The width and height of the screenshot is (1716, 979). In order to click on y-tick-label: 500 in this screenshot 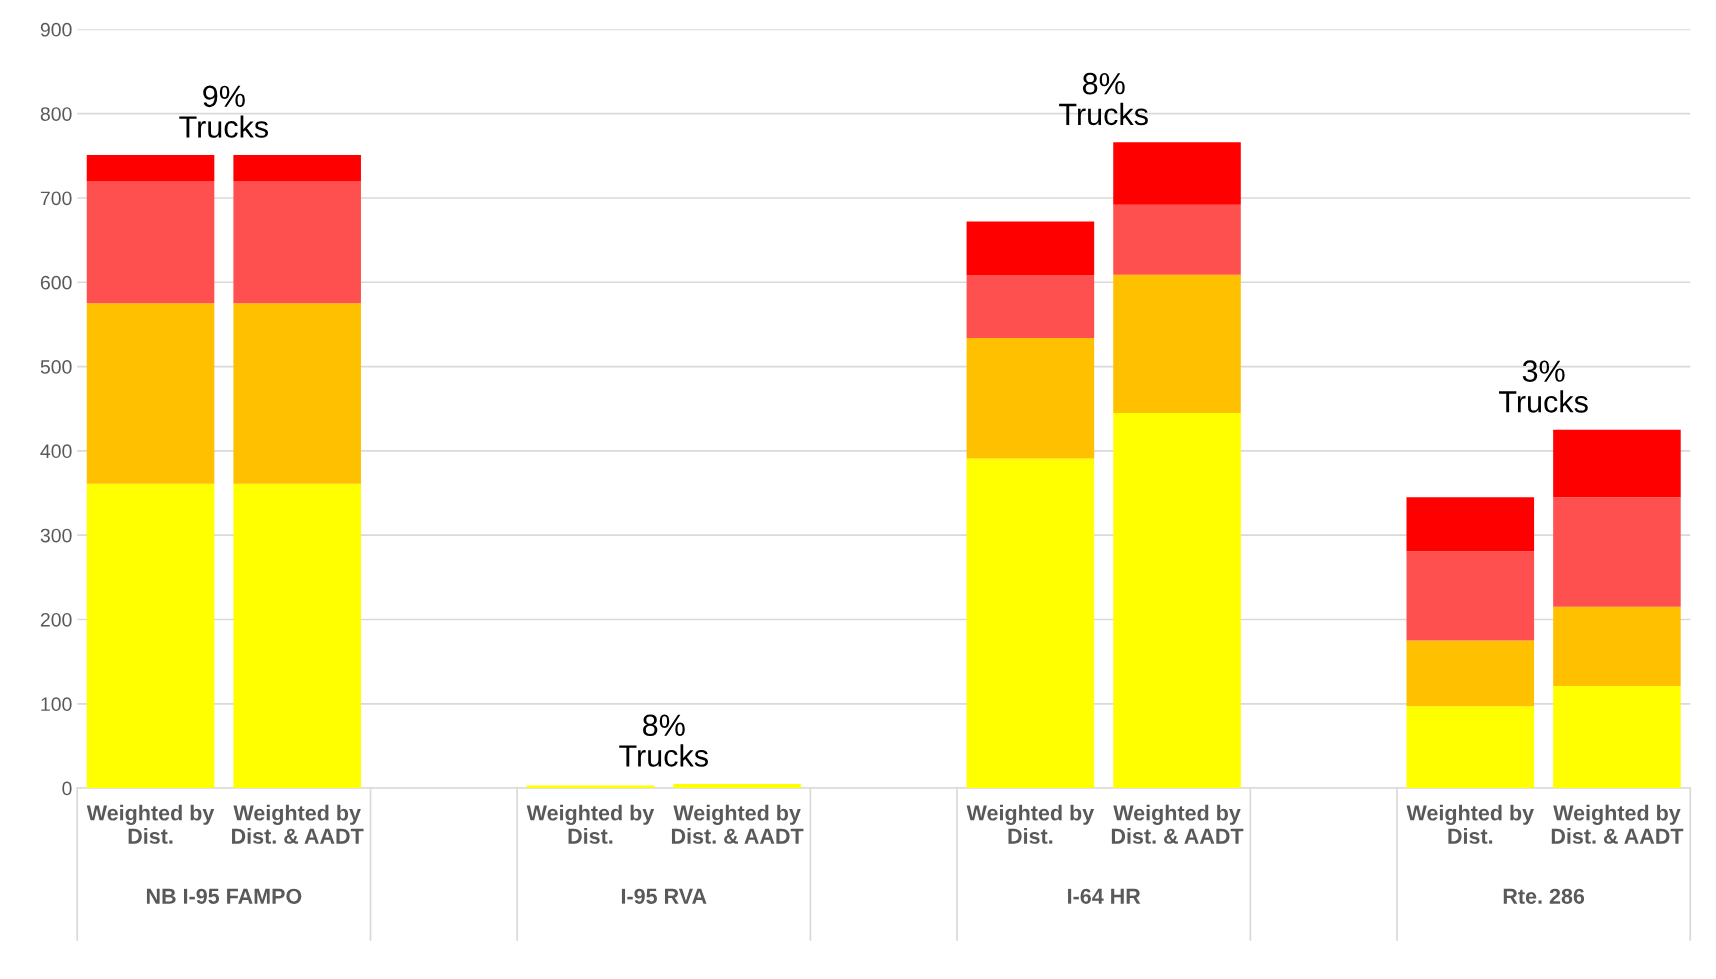, I will do `click(56, 367)`.